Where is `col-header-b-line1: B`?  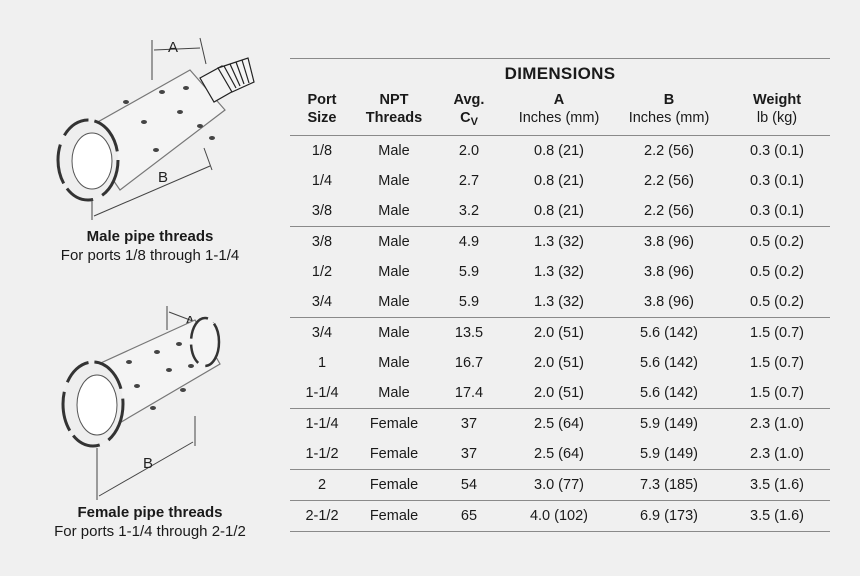
col-header-b-line1: B is located at coordinates (669, 100).